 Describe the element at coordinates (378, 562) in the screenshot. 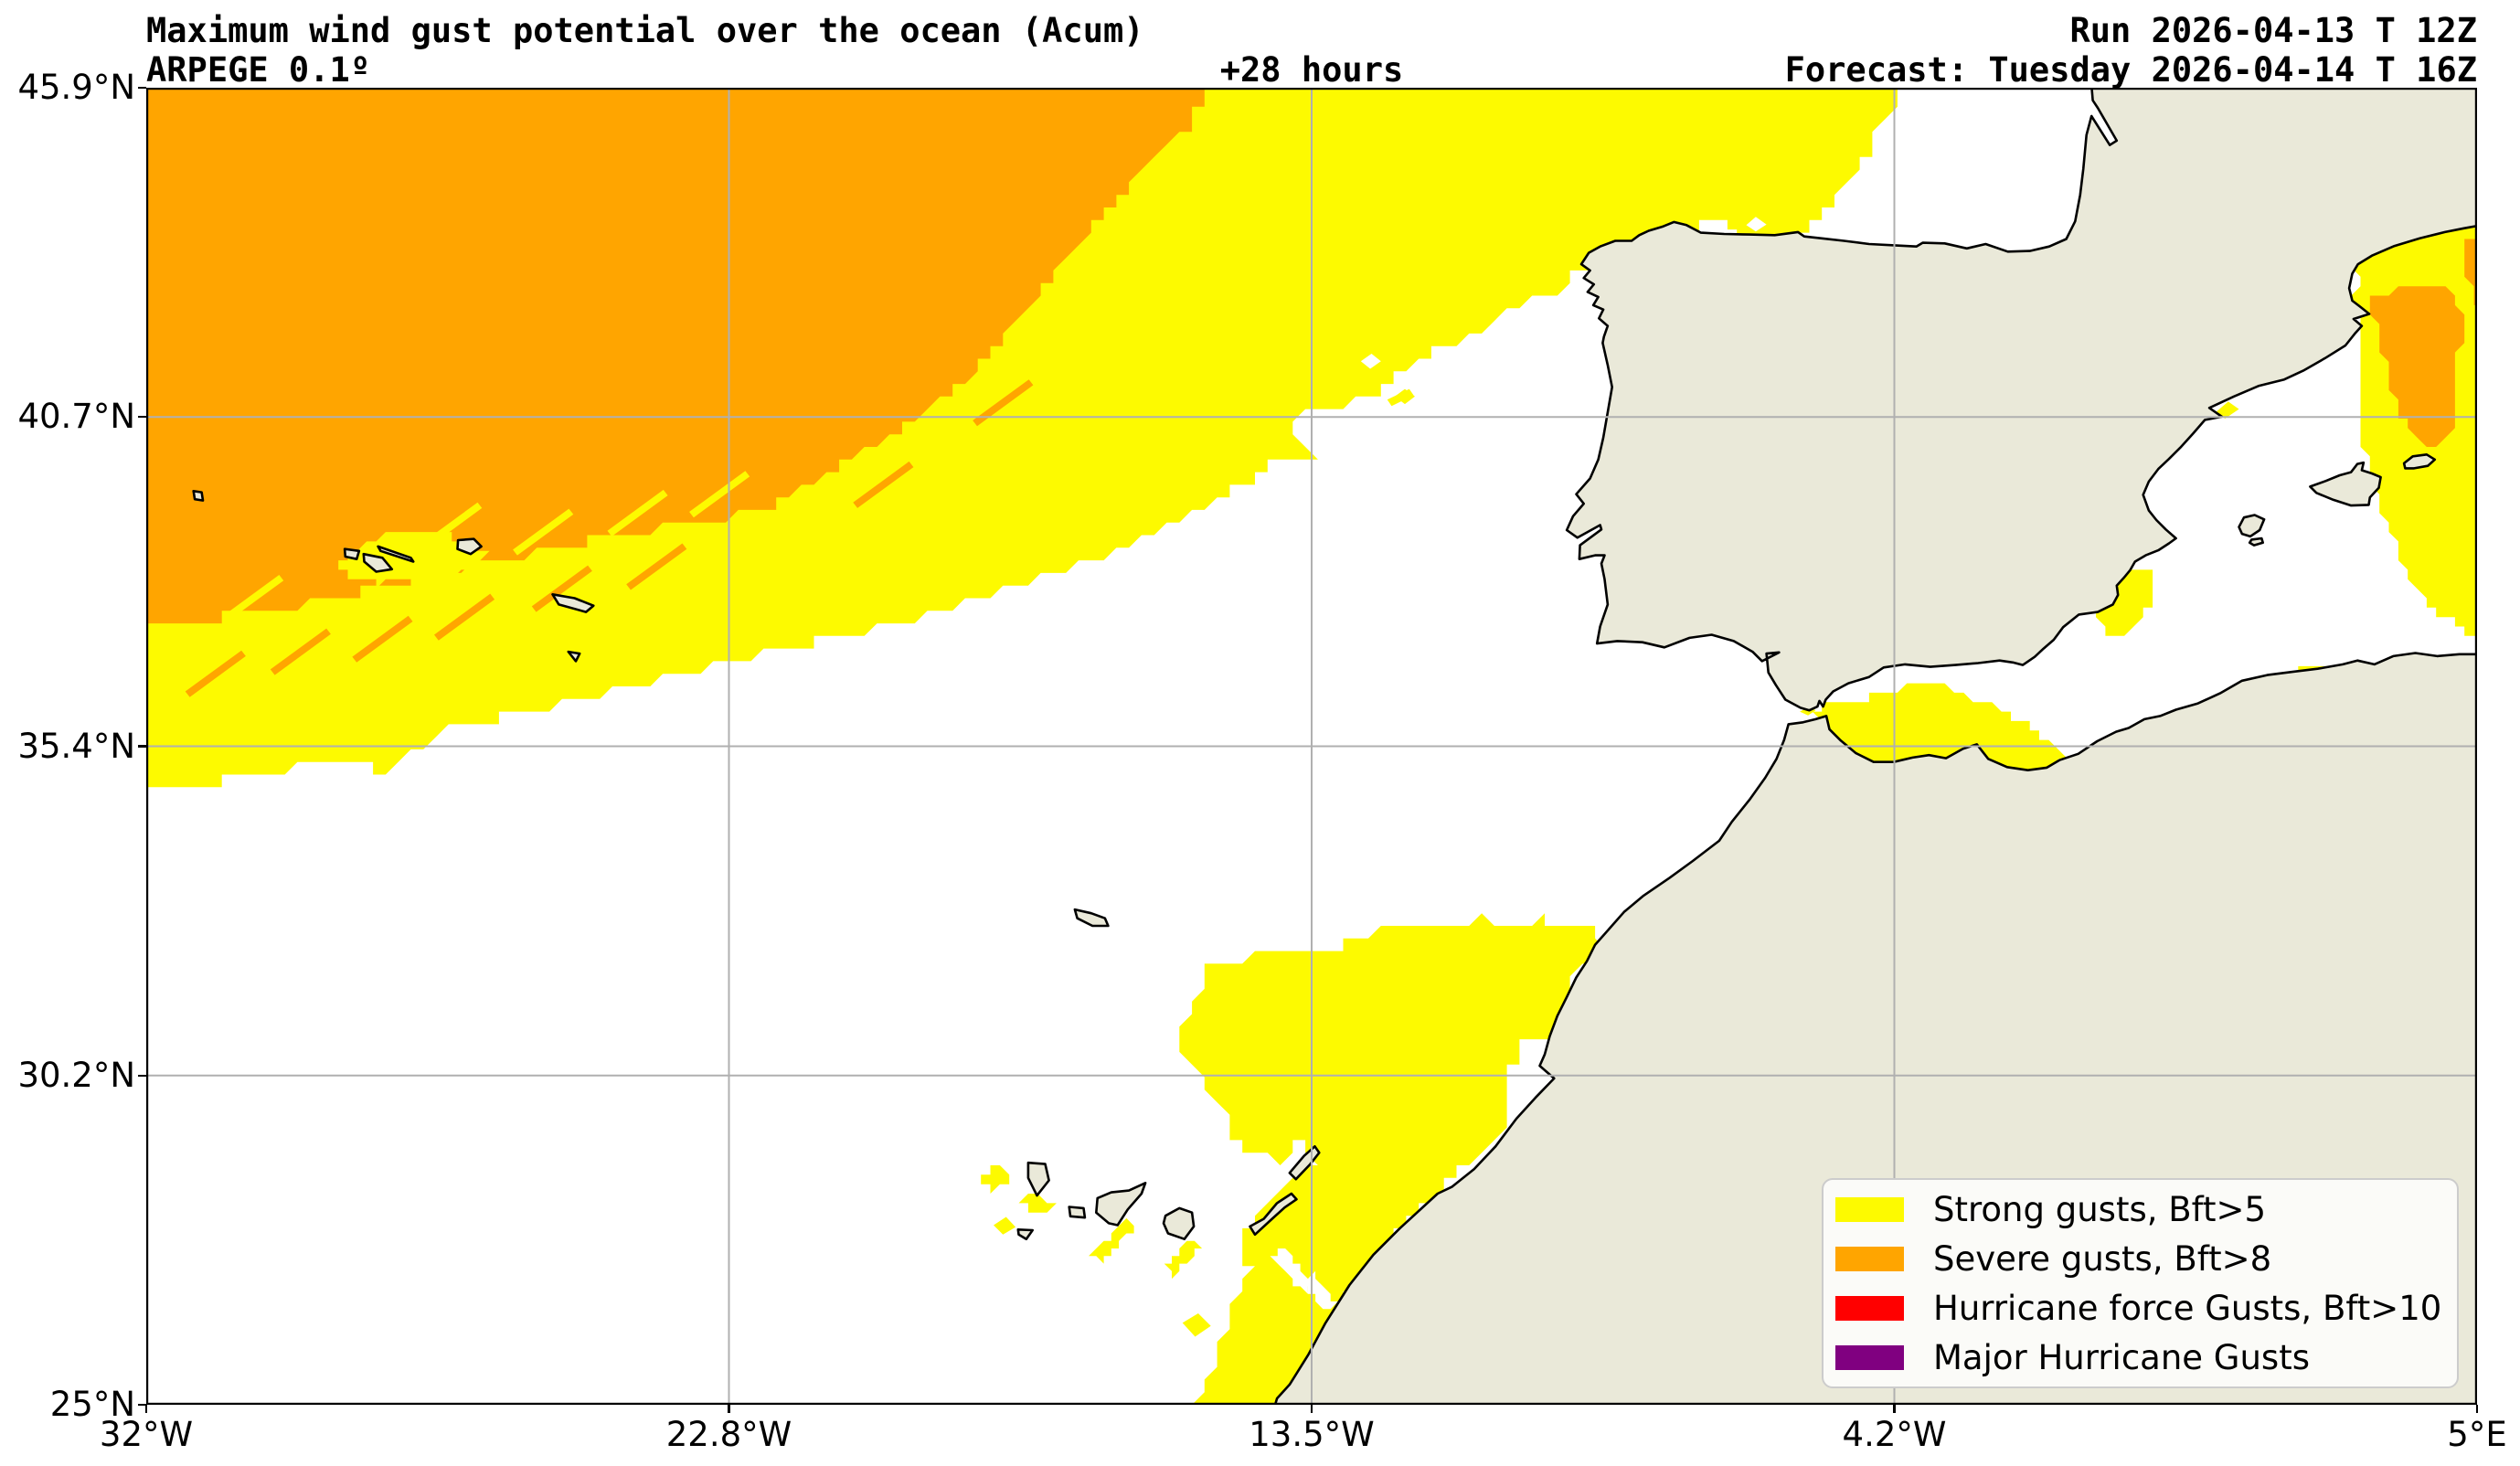

I see `land-pico` at that location.